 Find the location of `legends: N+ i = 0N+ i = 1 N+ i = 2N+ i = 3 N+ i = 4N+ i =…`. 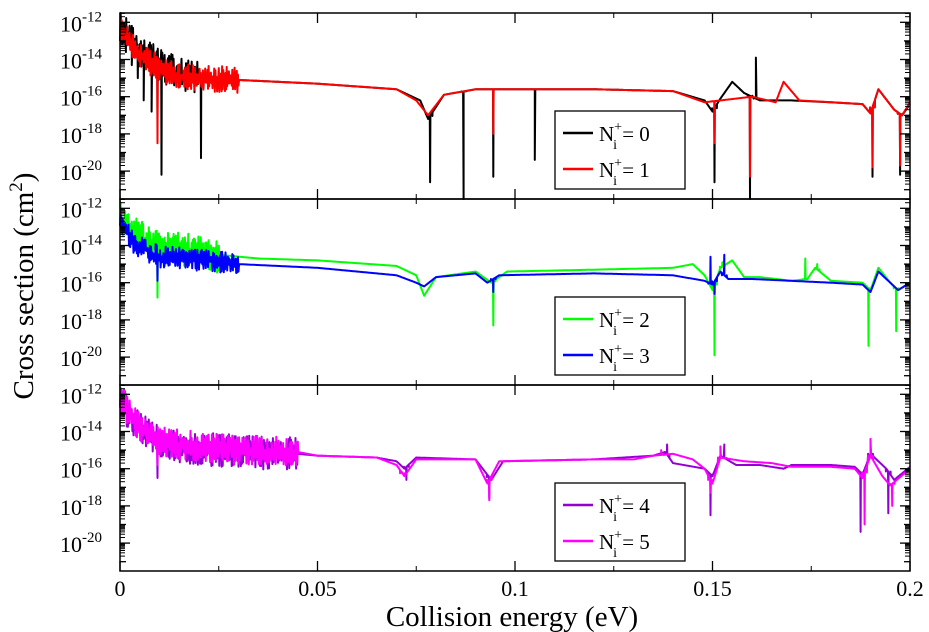

legends: N+ i = 0N+ i = 1 N+ i = 2N+ i = 3 N+ i = 4N+ i =… is located at coordinates (620, 336).